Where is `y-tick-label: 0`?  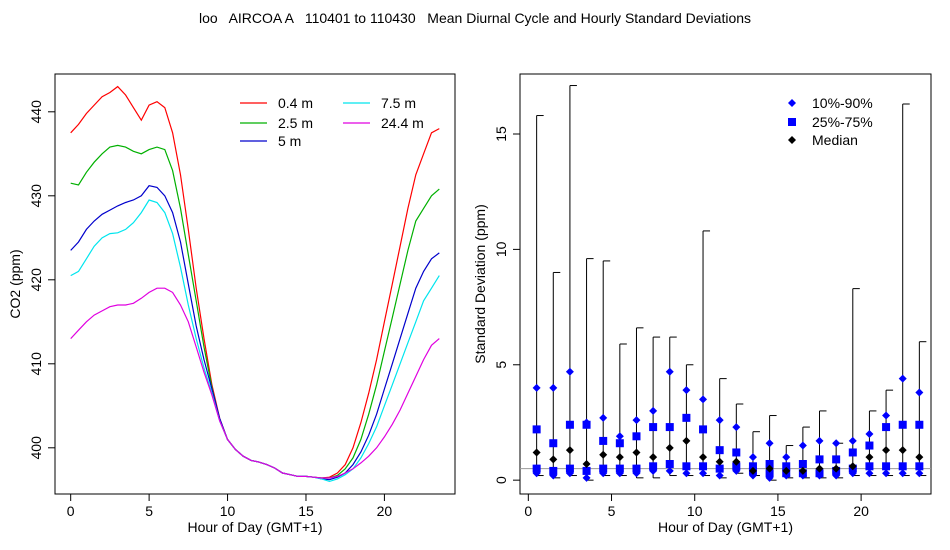
y-tick-label: 0 is located at coordinates (501, 480).